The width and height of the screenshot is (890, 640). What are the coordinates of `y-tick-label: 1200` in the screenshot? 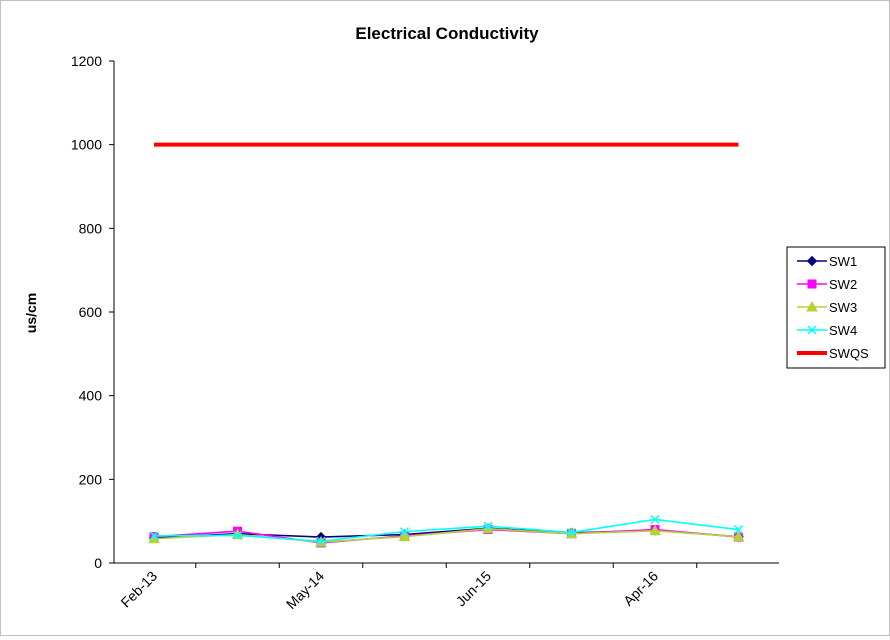 It's located at (86, 61).